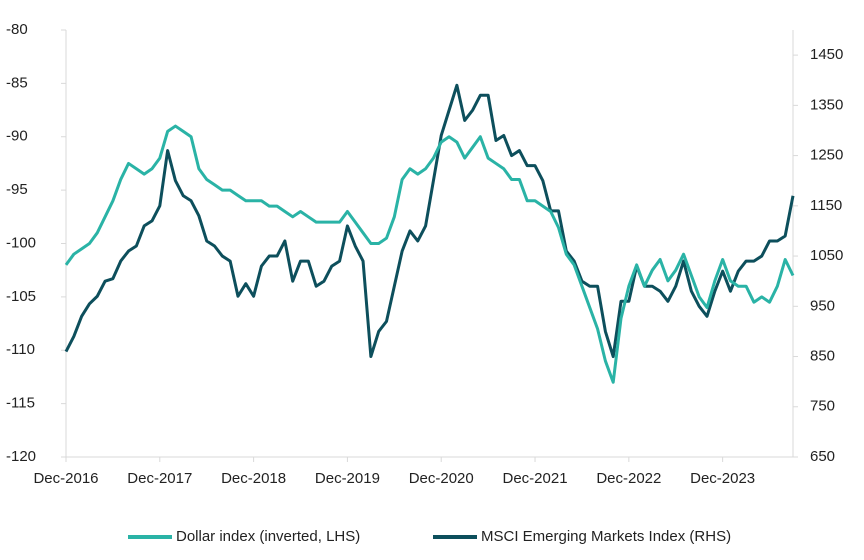  I want to click on x-tick-label: Dec-2022, so click(628, 478).